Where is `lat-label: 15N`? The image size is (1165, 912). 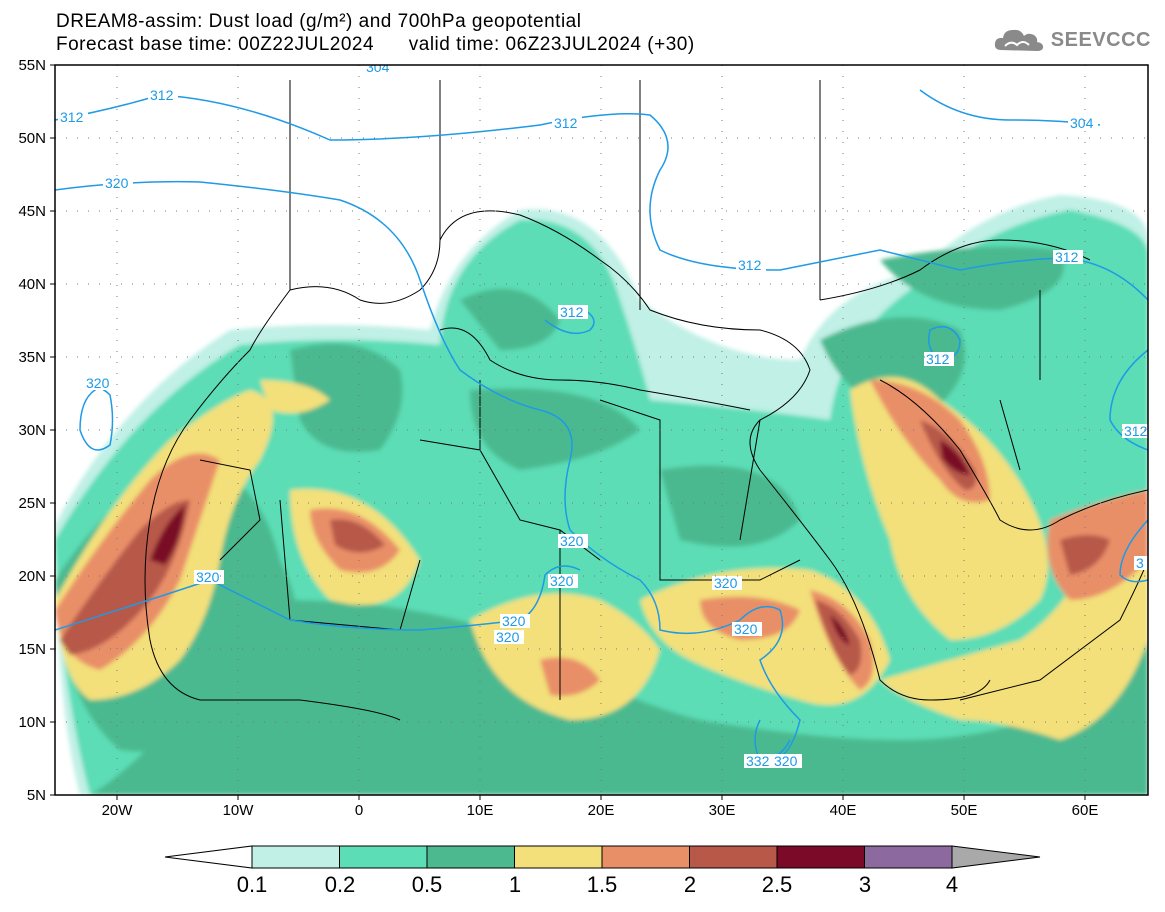
lat-label: 15N is located at coordinates (32, 649).